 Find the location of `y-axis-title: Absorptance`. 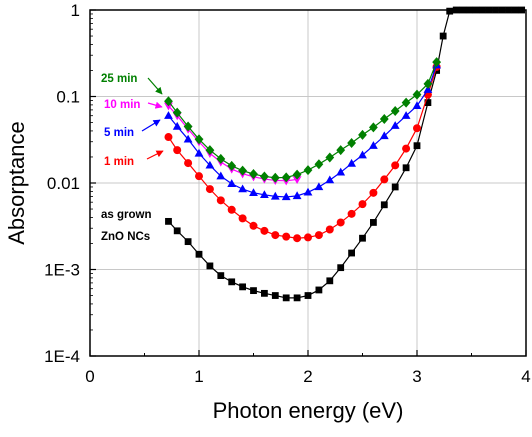

y-axis-title: Absorptance is located at coordinates (16, 183).